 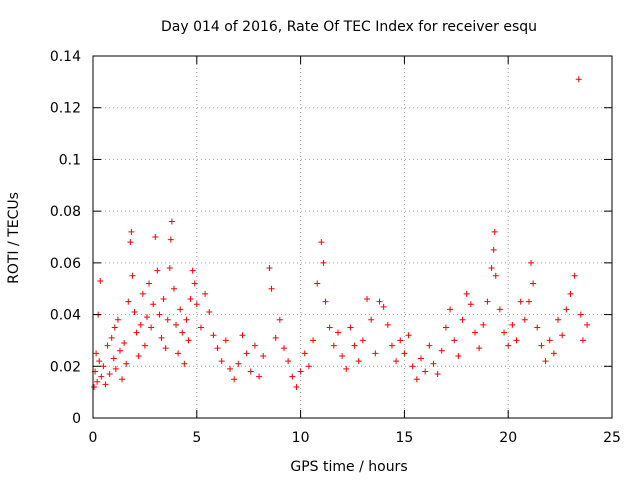 What do you see at coordinates (76, 419) in the screenshot?
I see `y-tick-label: 0` at bounding box center [76, 419].